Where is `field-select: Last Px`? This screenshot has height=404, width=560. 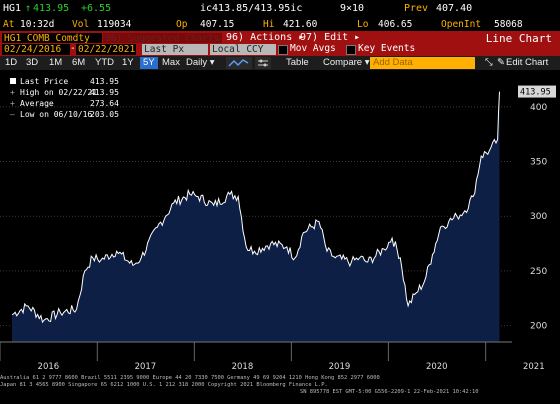
field-select: Last Px is located at coordinates (175, 49).